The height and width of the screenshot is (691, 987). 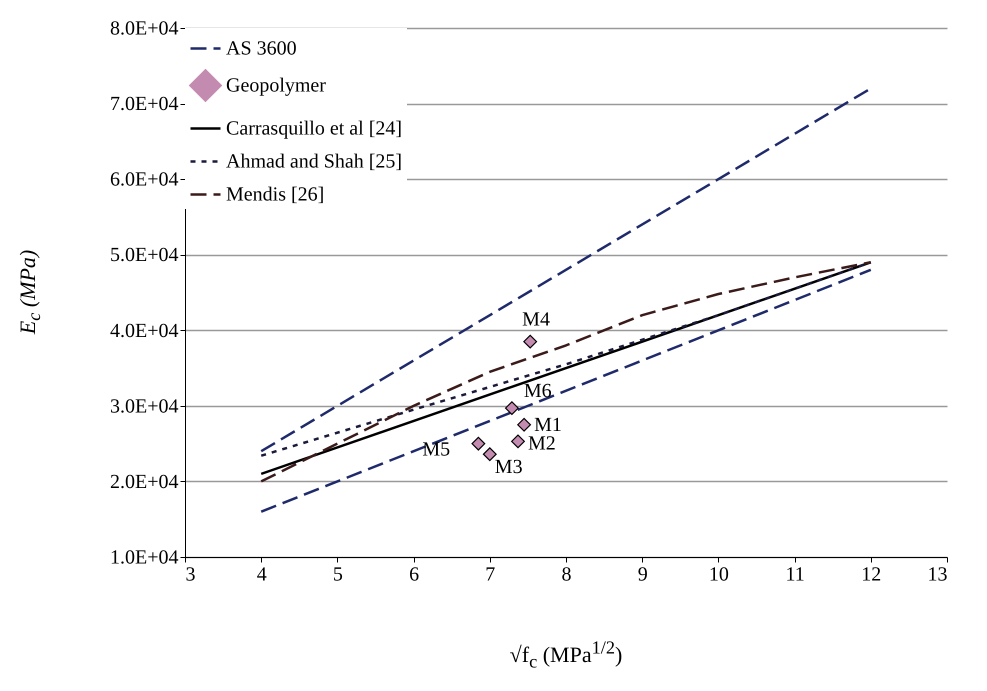 I want to click on x-tick-label: 8, so click(x=567, y=575).